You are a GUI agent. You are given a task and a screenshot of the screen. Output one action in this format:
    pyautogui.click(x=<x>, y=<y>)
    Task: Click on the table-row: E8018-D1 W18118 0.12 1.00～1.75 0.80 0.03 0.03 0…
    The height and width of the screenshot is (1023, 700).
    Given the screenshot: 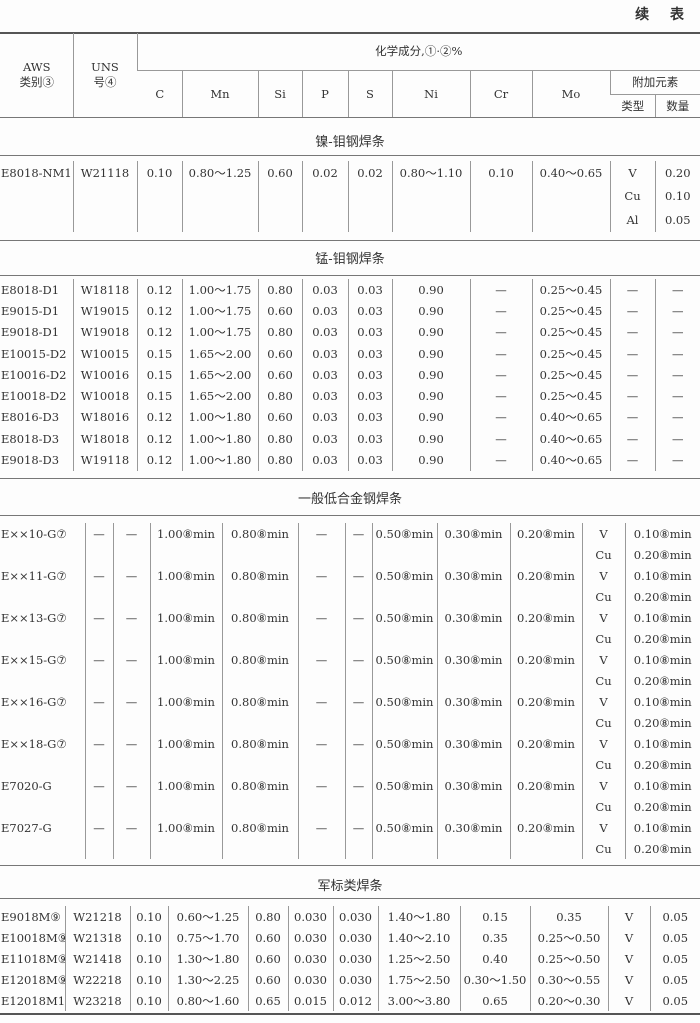 What is the action you would take?
    pyautogui.click(x=350, y=290)
    